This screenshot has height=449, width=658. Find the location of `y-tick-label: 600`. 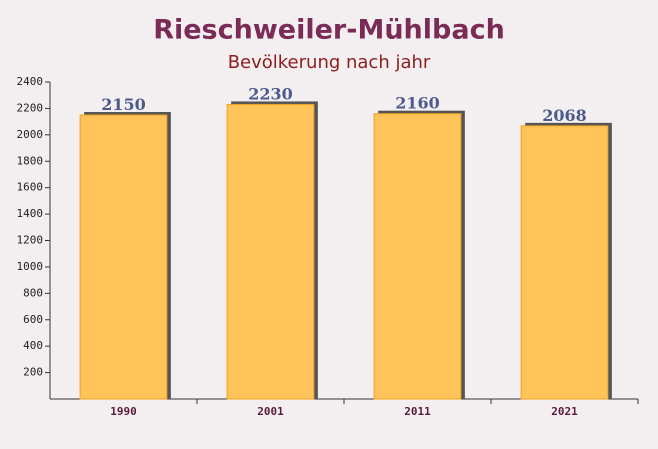

y-tick-label: 600 is located at coordinates (33, 319).